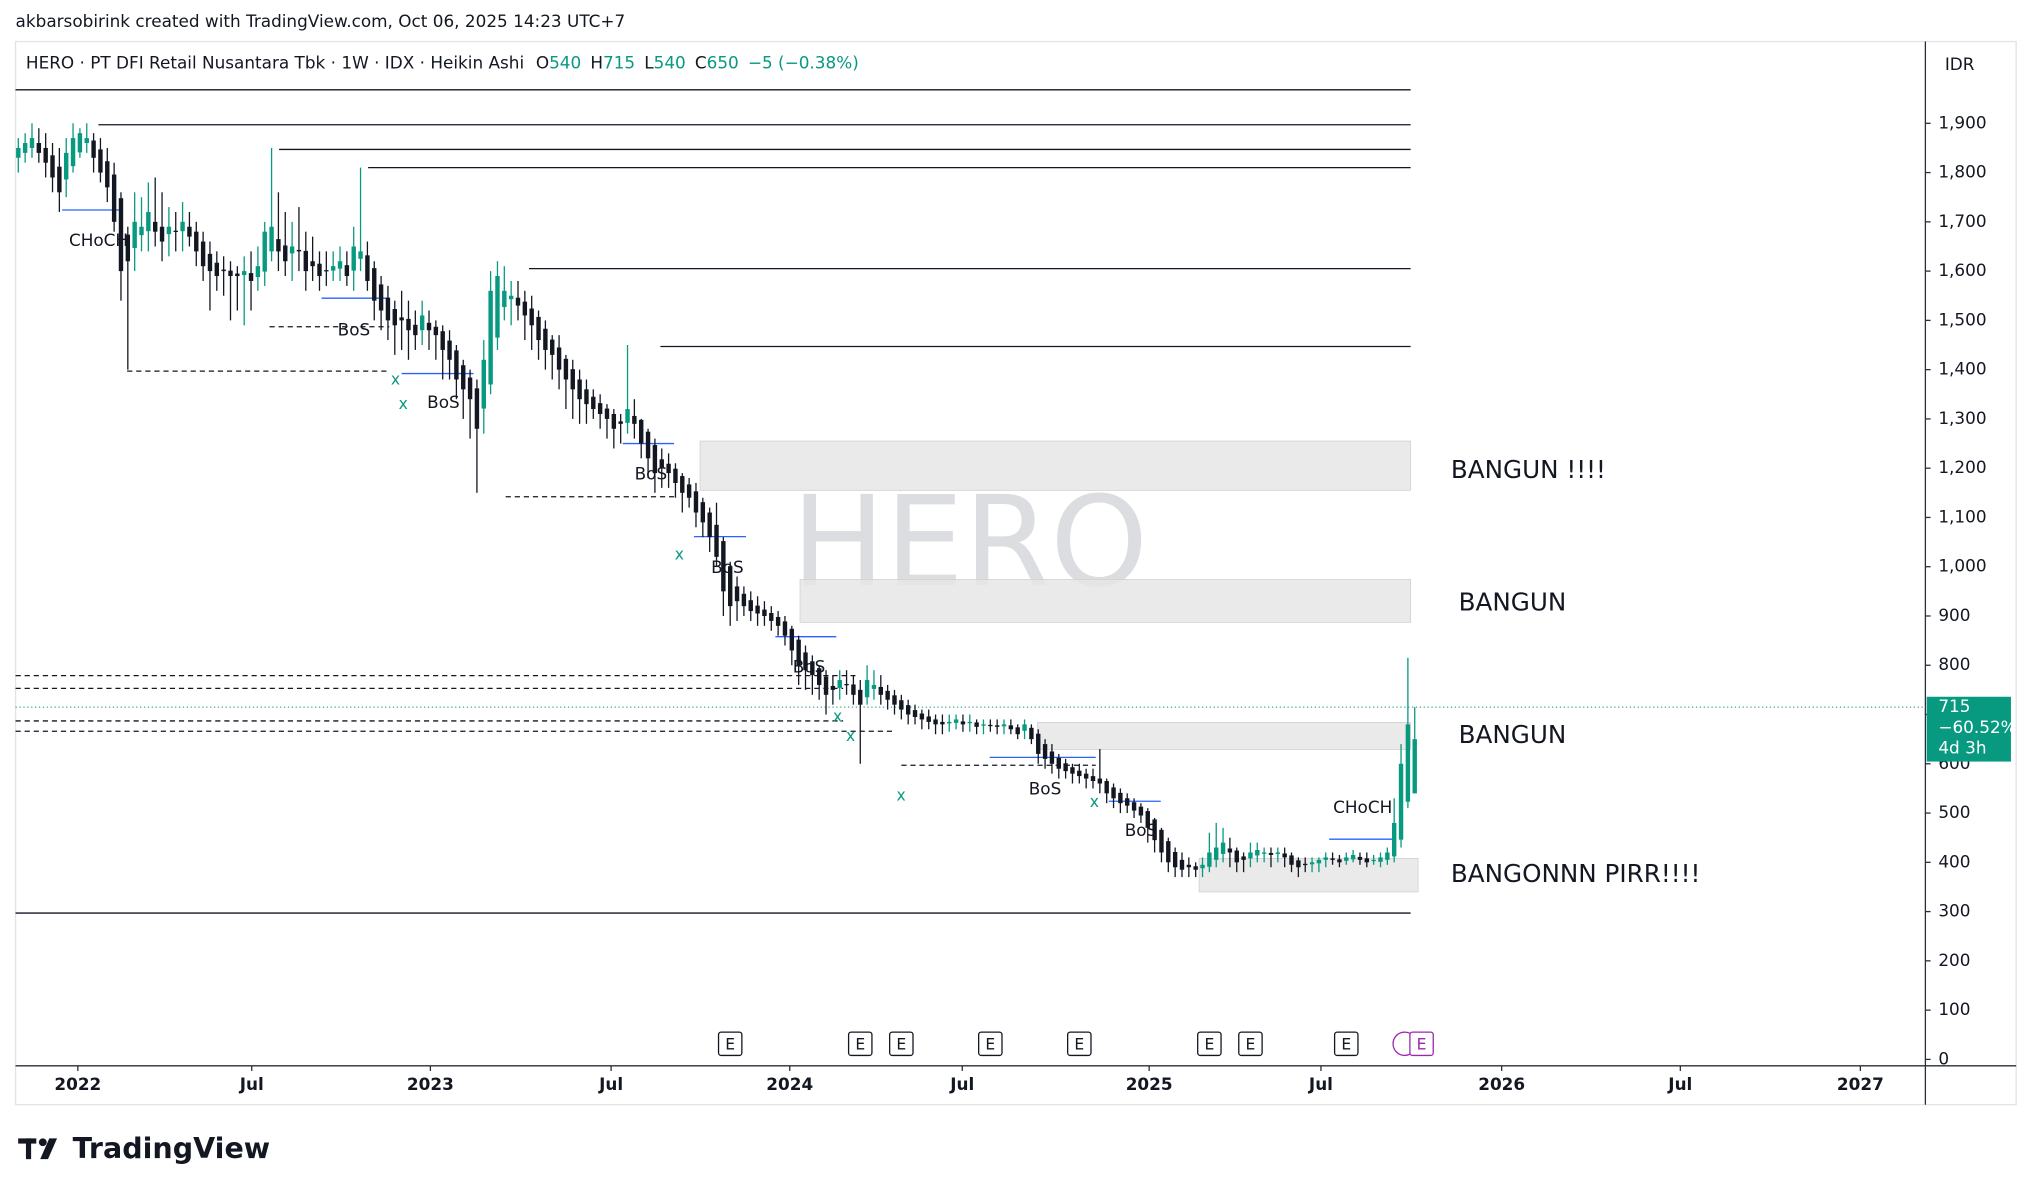 This screenshot has width=2033, height=1196. Describe the element at coordinates (354, 330) in the screenshot. I see `annotation: BoS` at that location.